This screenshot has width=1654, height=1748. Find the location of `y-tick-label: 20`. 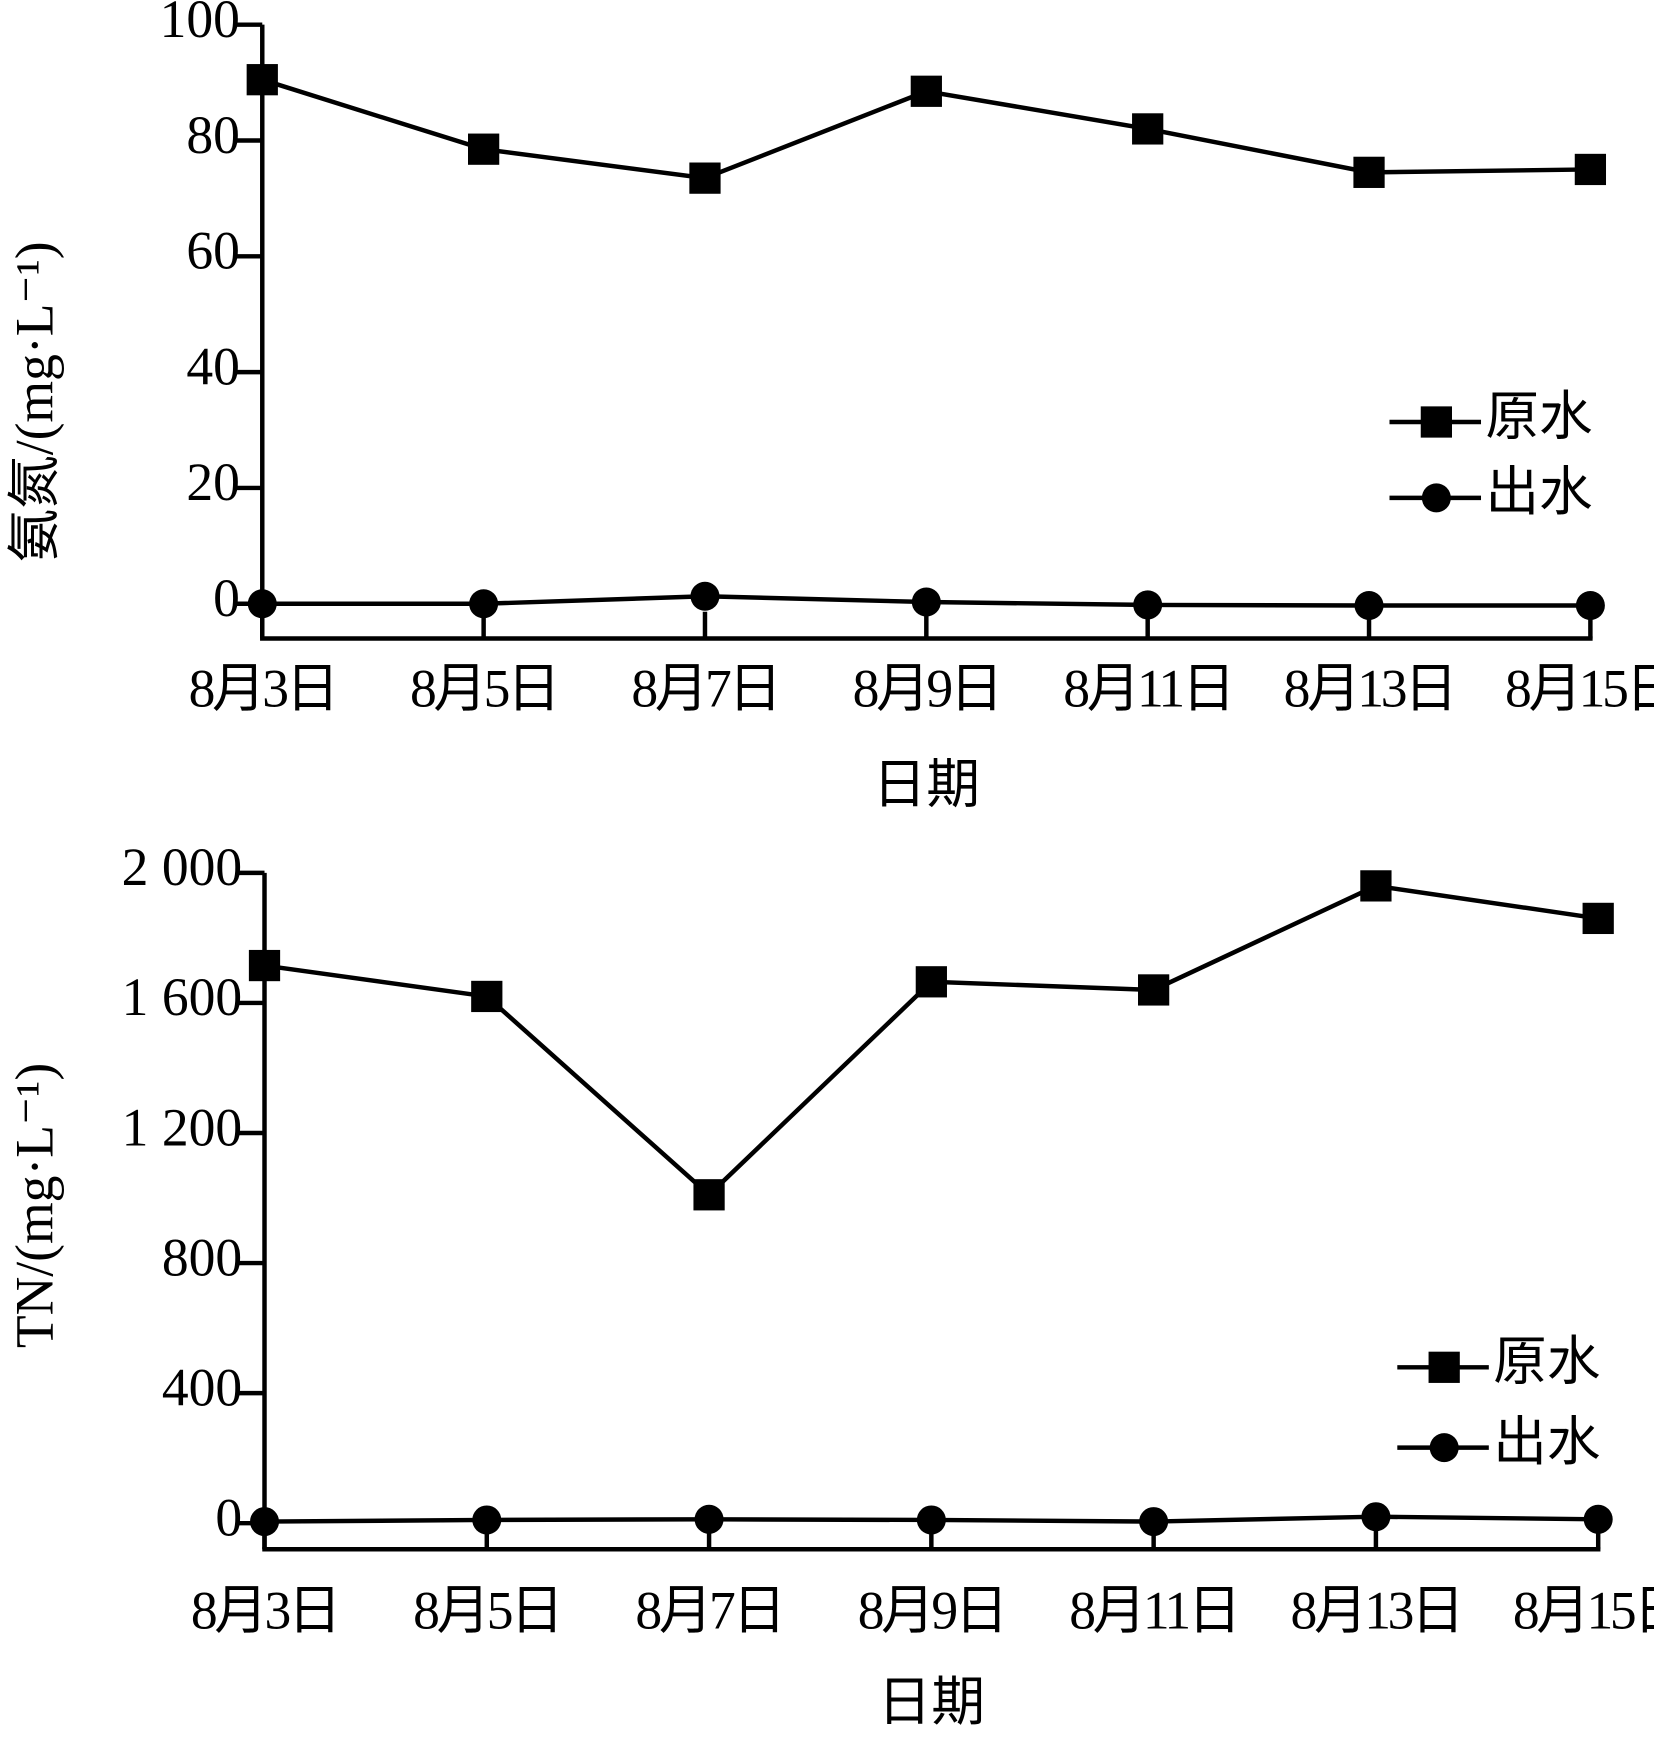

y-tick-label: 20 is located at coordinates (213, 482).